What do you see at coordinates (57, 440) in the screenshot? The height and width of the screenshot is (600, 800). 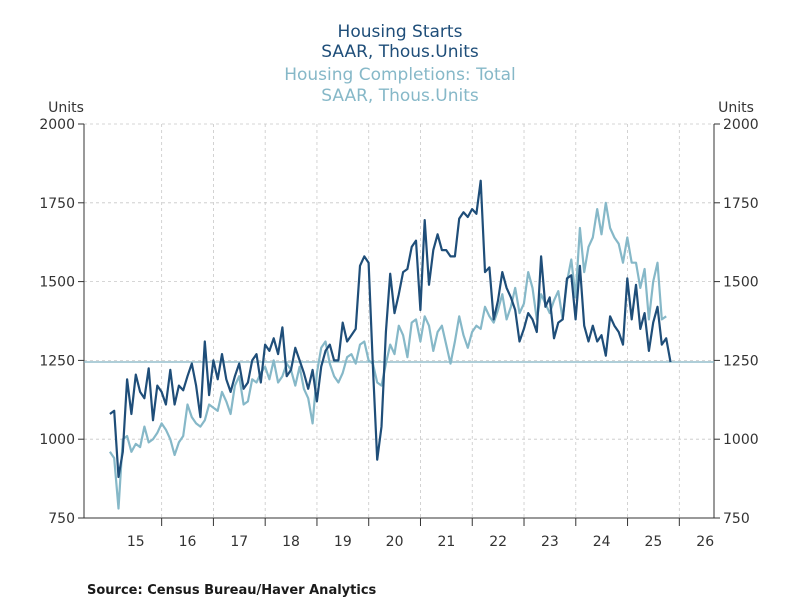 I see `y-tick-label-left: 1000` at bounding box center [57, 440].